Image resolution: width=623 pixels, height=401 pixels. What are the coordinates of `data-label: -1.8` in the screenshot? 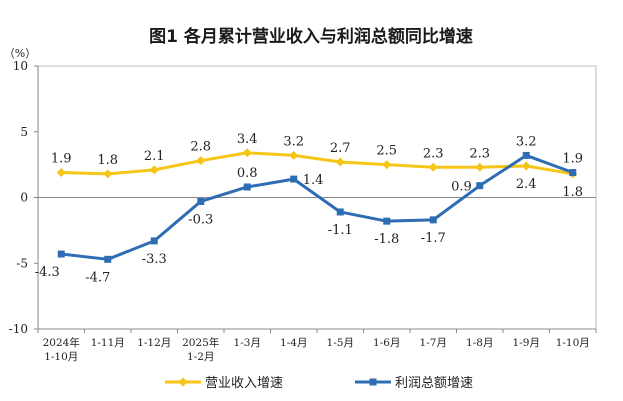 It's located at (386, 239).